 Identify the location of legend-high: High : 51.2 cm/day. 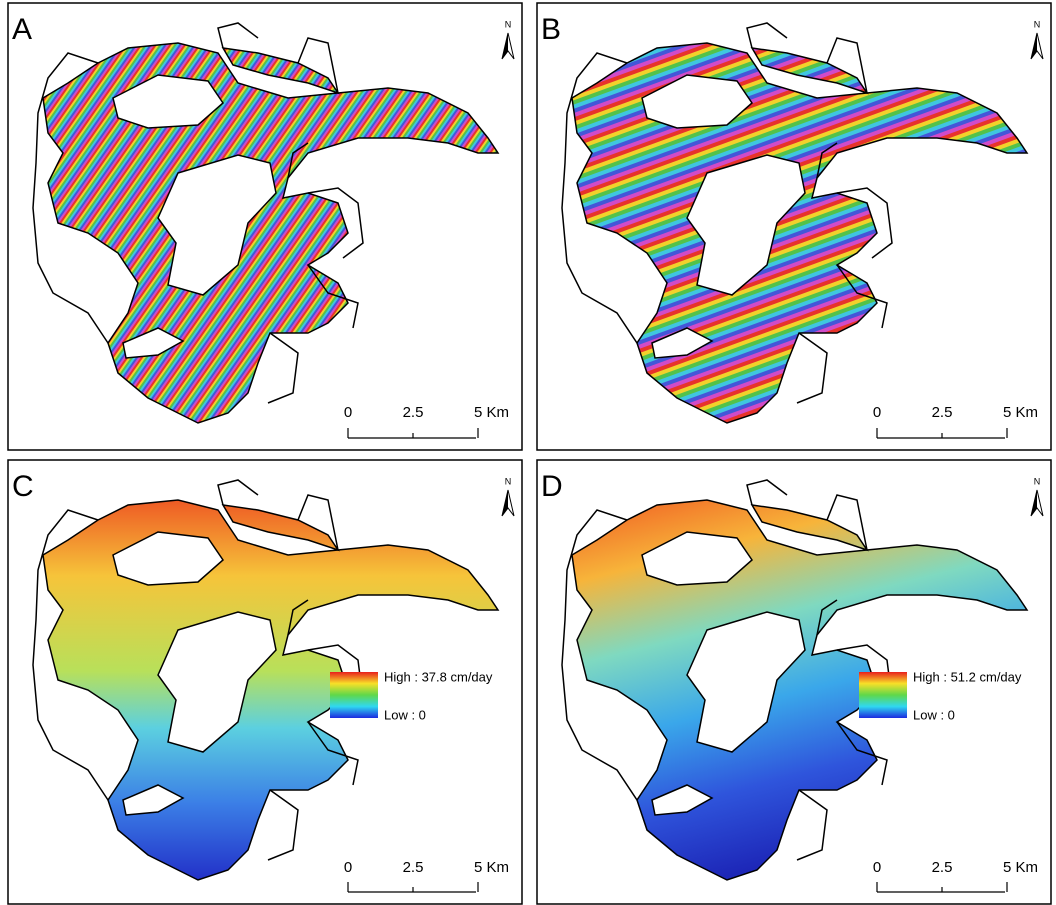
(967, 676).